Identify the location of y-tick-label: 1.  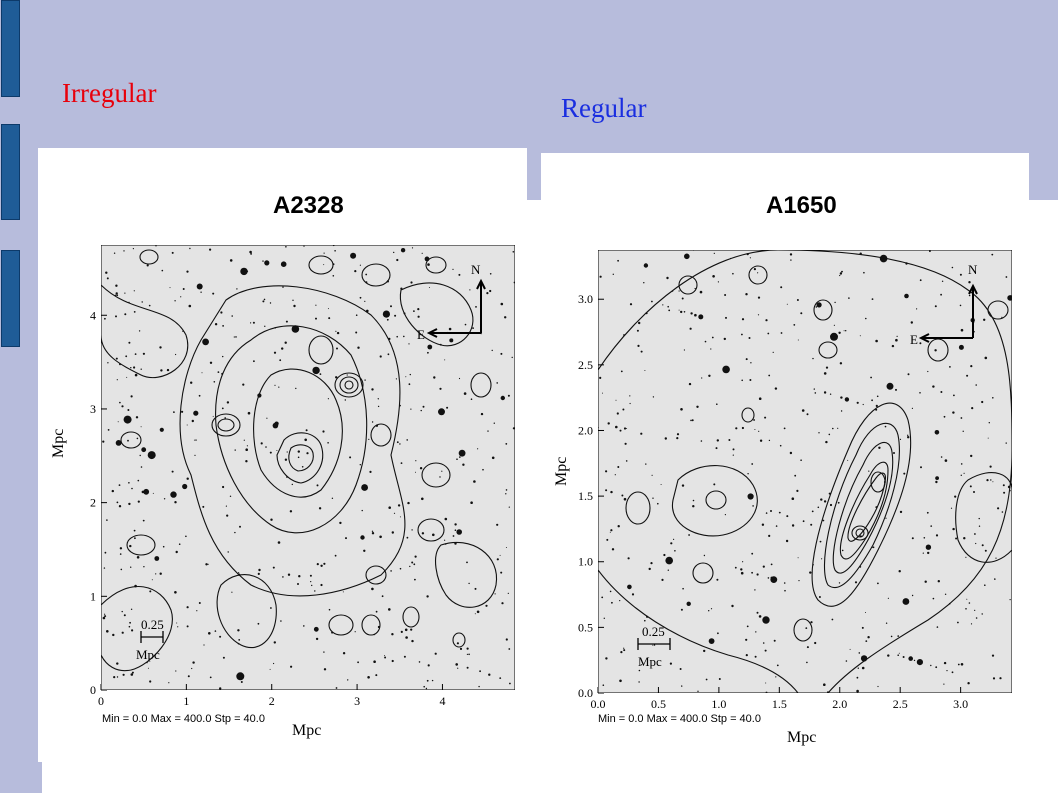
(93, 596).